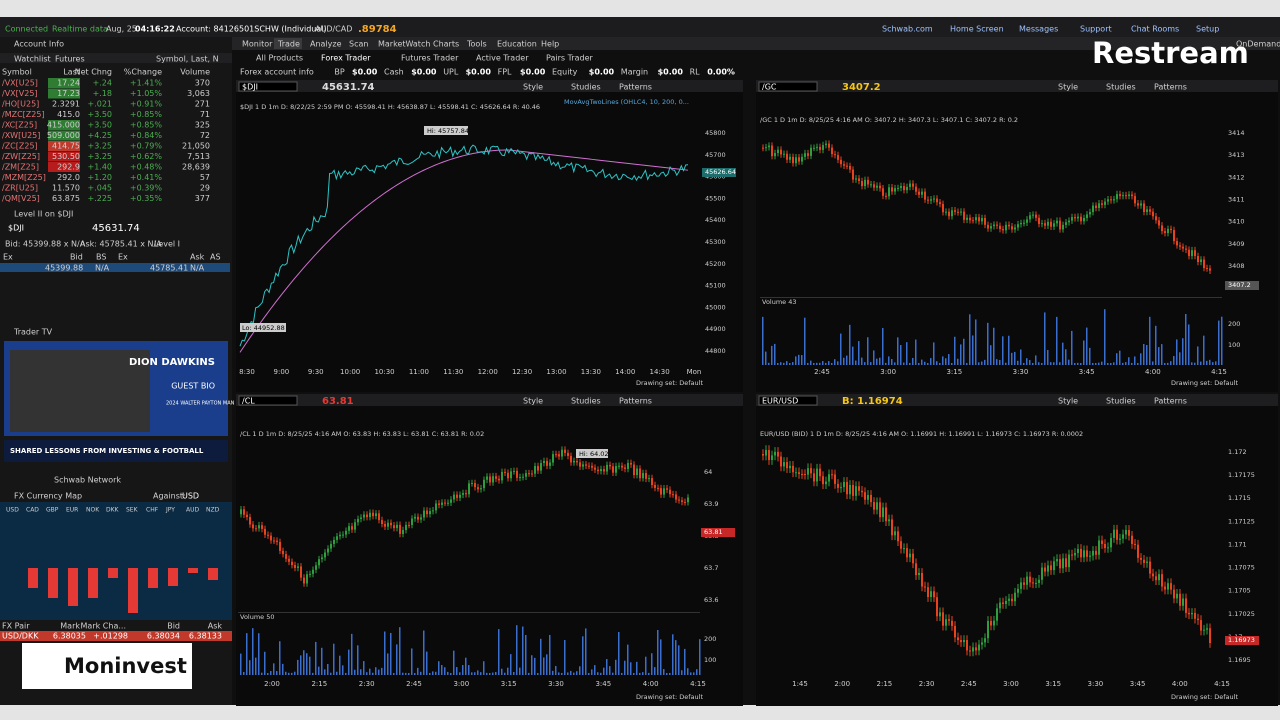 This screenshot has width=1280, height=720. I want to click on section-title: Watchlist, so click(32, 59).